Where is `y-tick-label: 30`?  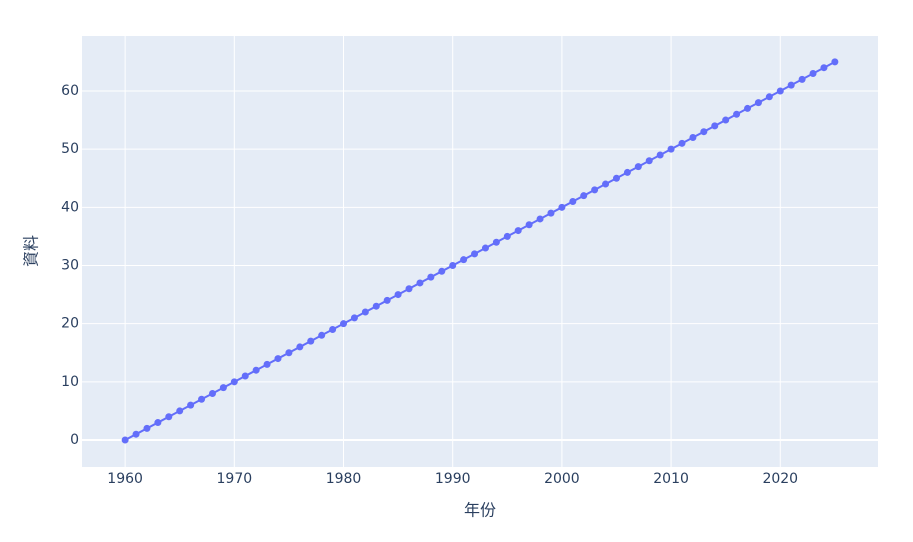 y-tick-label: 30 is located at coordinates (70, 265).